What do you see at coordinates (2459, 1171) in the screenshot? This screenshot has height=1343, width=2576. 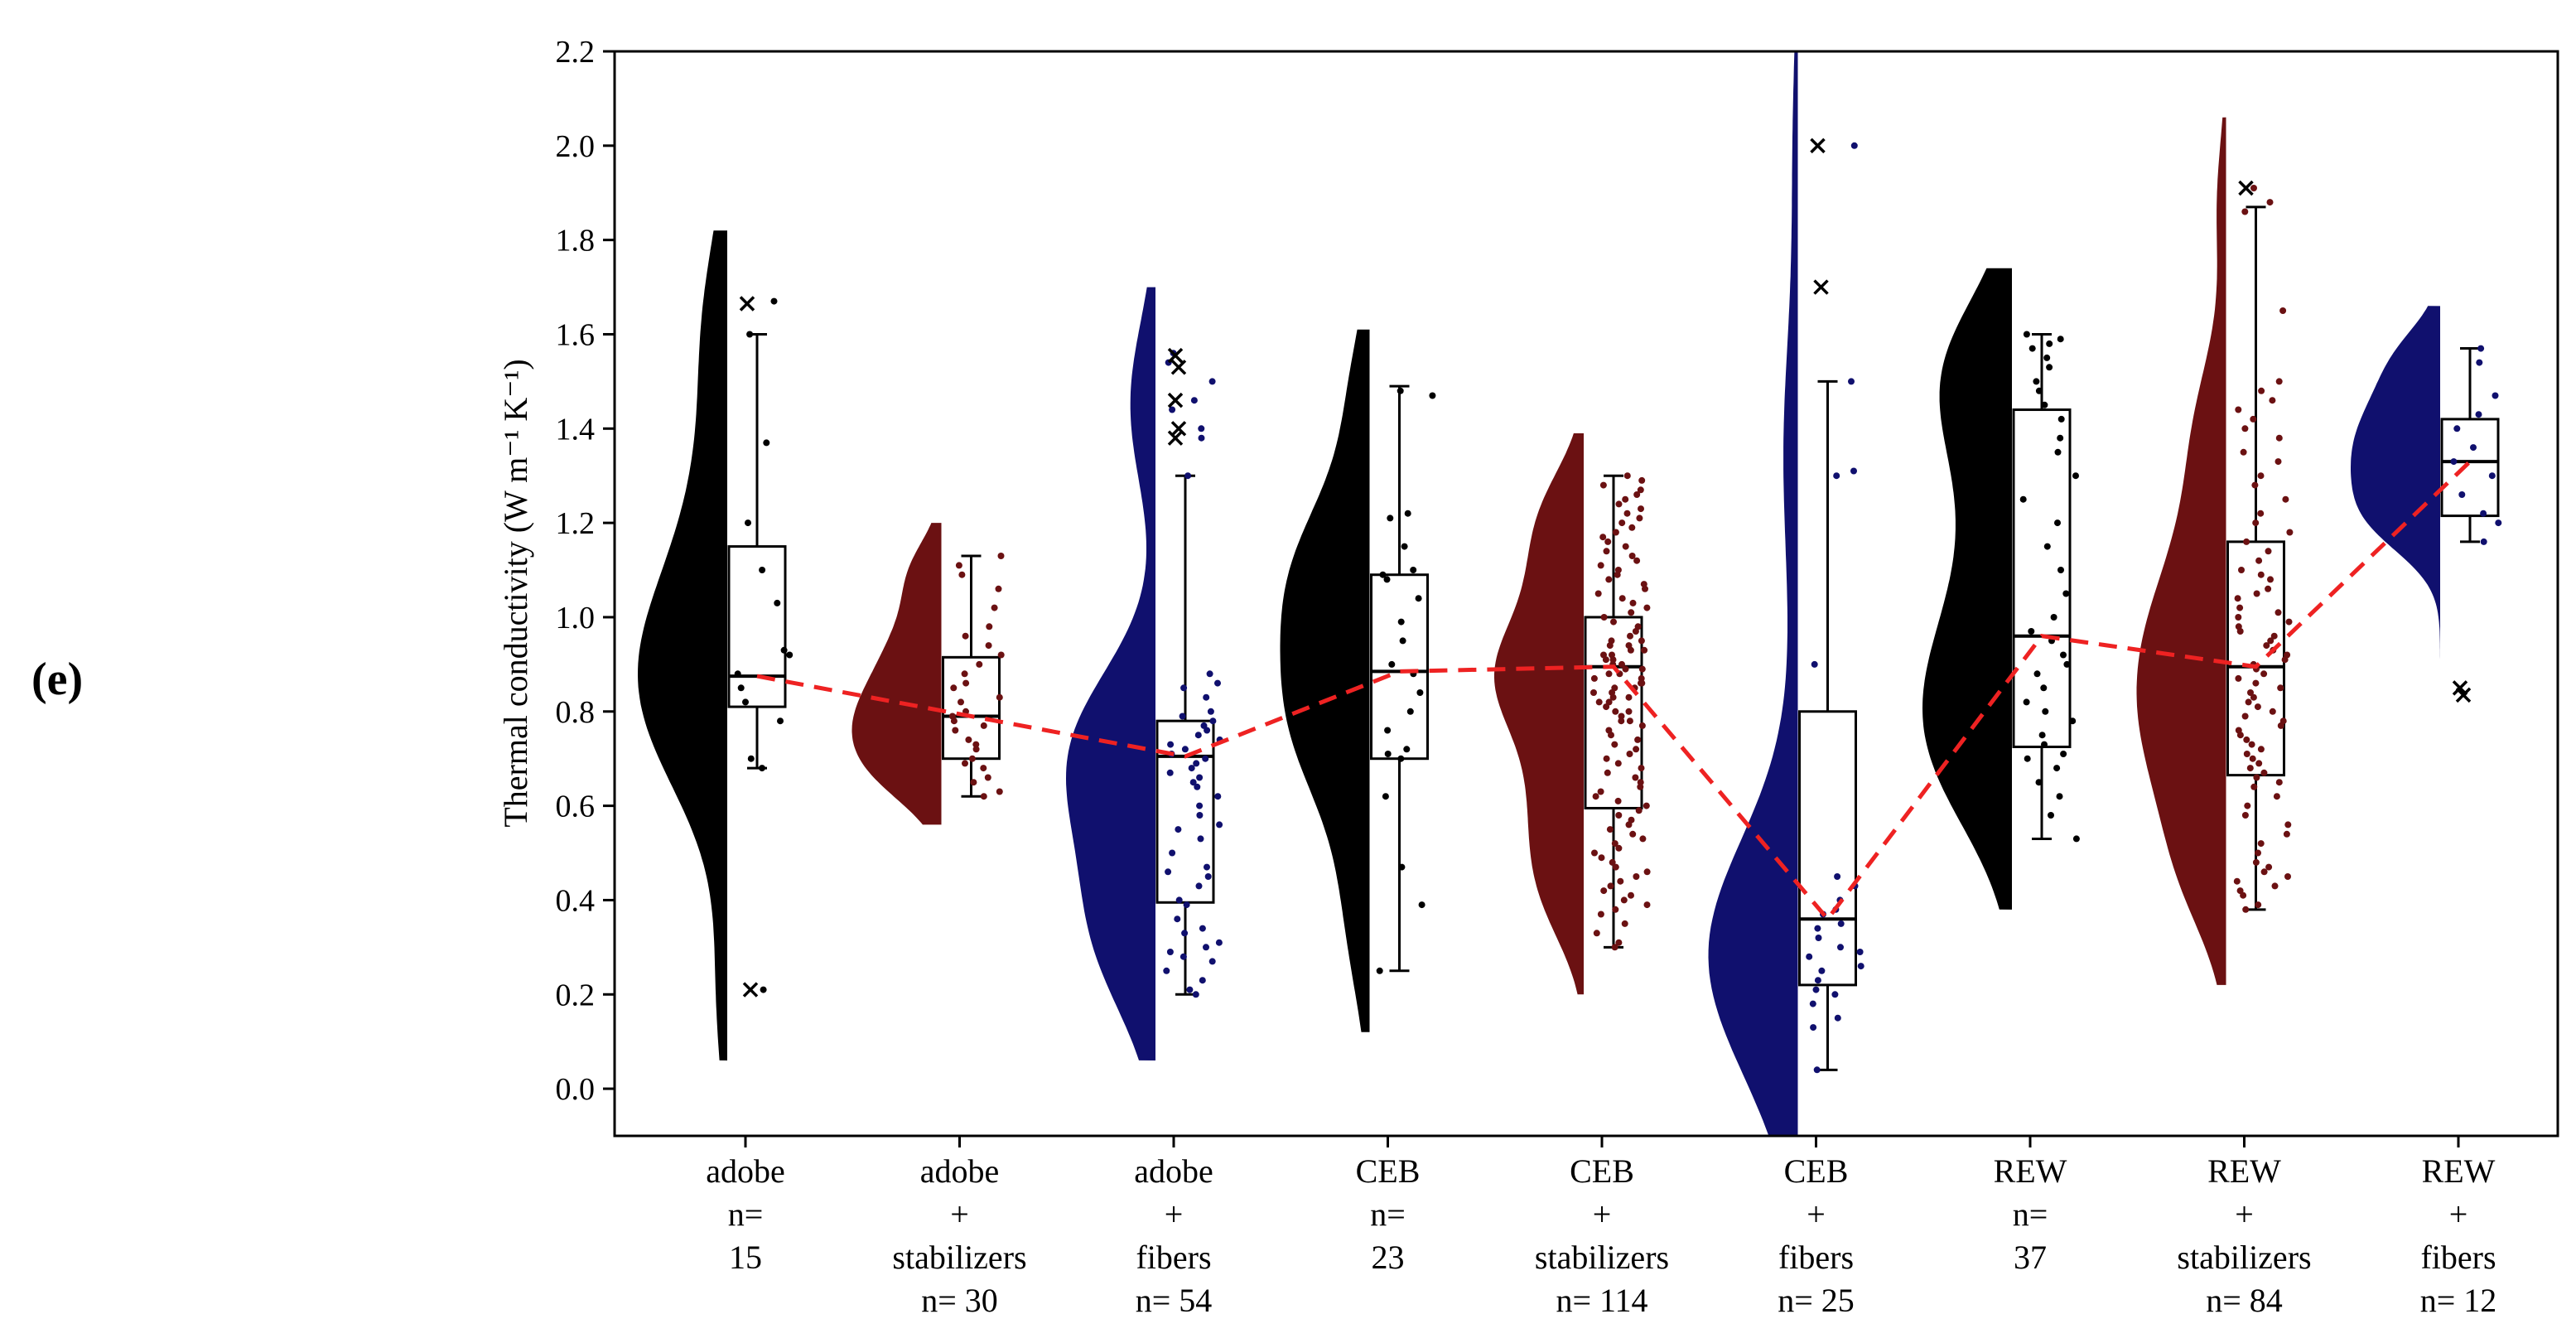 I see `x-tick-label: REW` at bounding box center [2459, 1171].